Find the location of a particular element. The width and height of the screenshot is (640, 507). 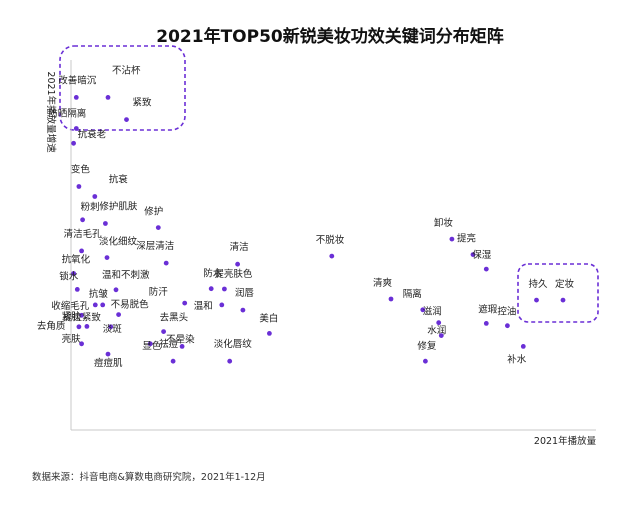

data-point: 紧肤 is located at coordinates (73, 316).